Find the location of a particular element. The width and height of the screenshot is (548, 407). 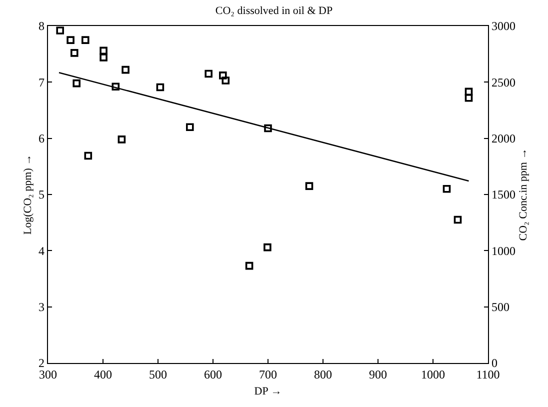

y2-tick-label: 1000 is located at coordinates (504, 251).